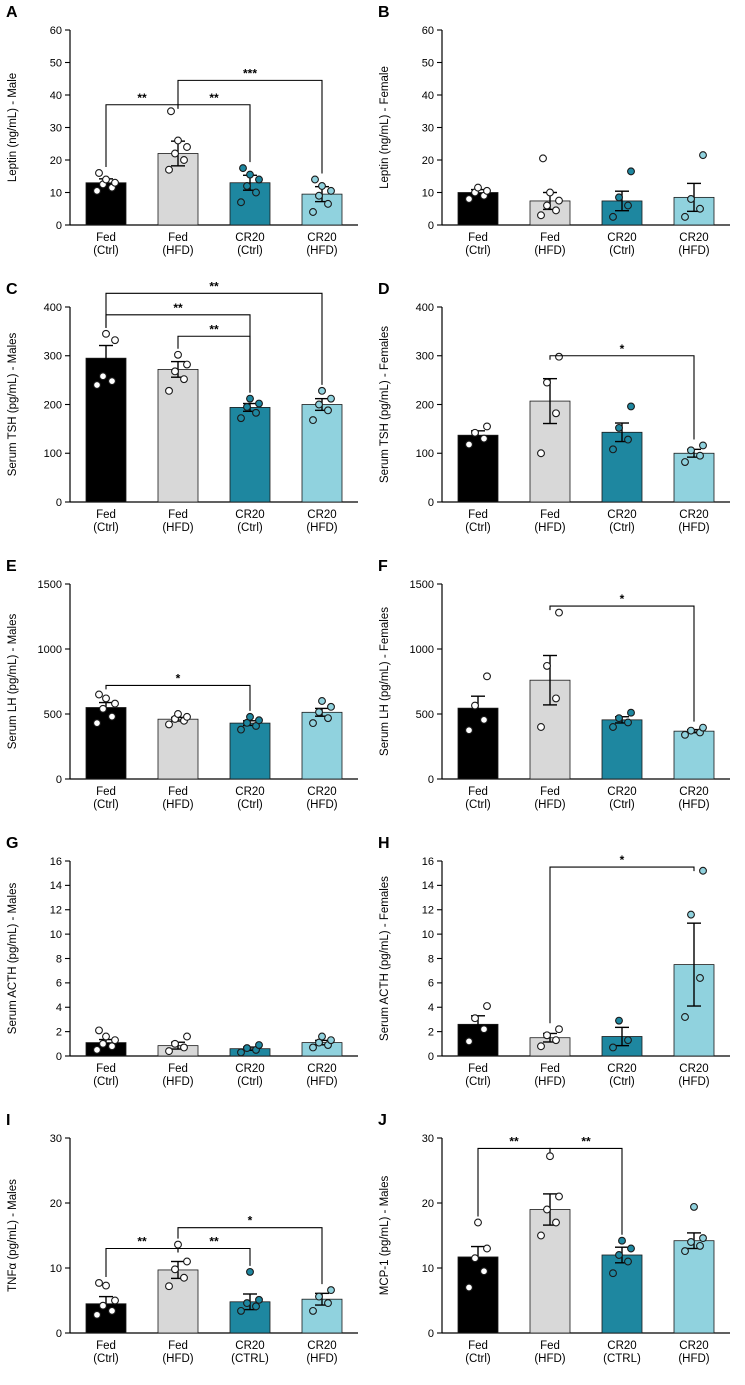 The image size is (745, 1385). I want to click on panel-letter: B, so click(384, 12).